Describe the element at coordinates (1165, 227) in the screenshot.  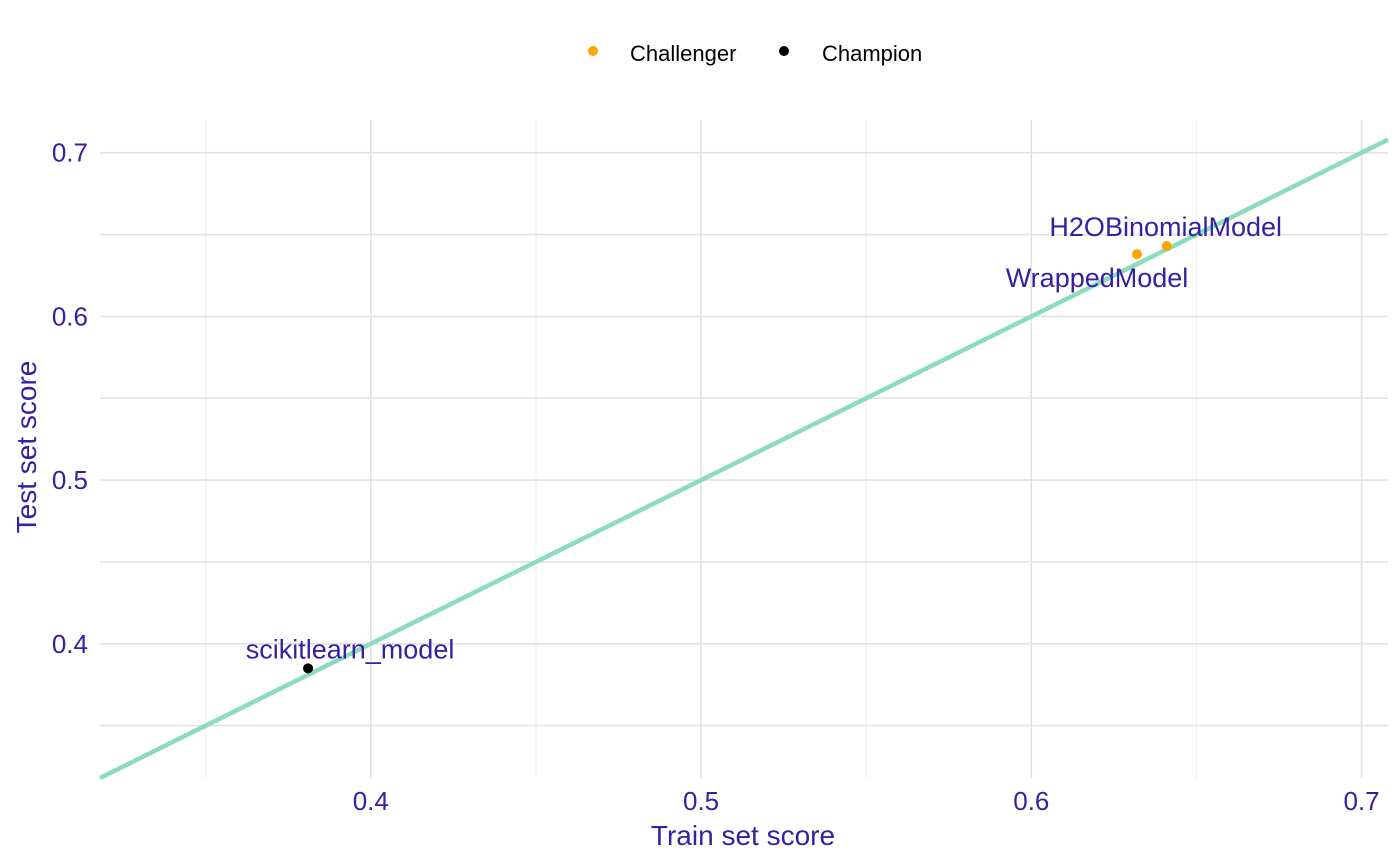
I see `data-label: H2OBinomialModel` at that location.